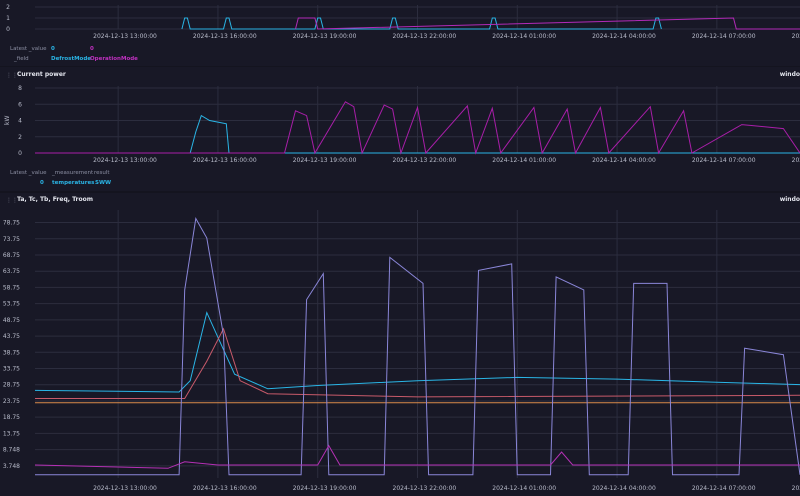 The height and width of the screenshot is (496, 800). Describe the element at coordinates (20, 88) in the screenshot. I see `y-tick-label: 8` at that location.